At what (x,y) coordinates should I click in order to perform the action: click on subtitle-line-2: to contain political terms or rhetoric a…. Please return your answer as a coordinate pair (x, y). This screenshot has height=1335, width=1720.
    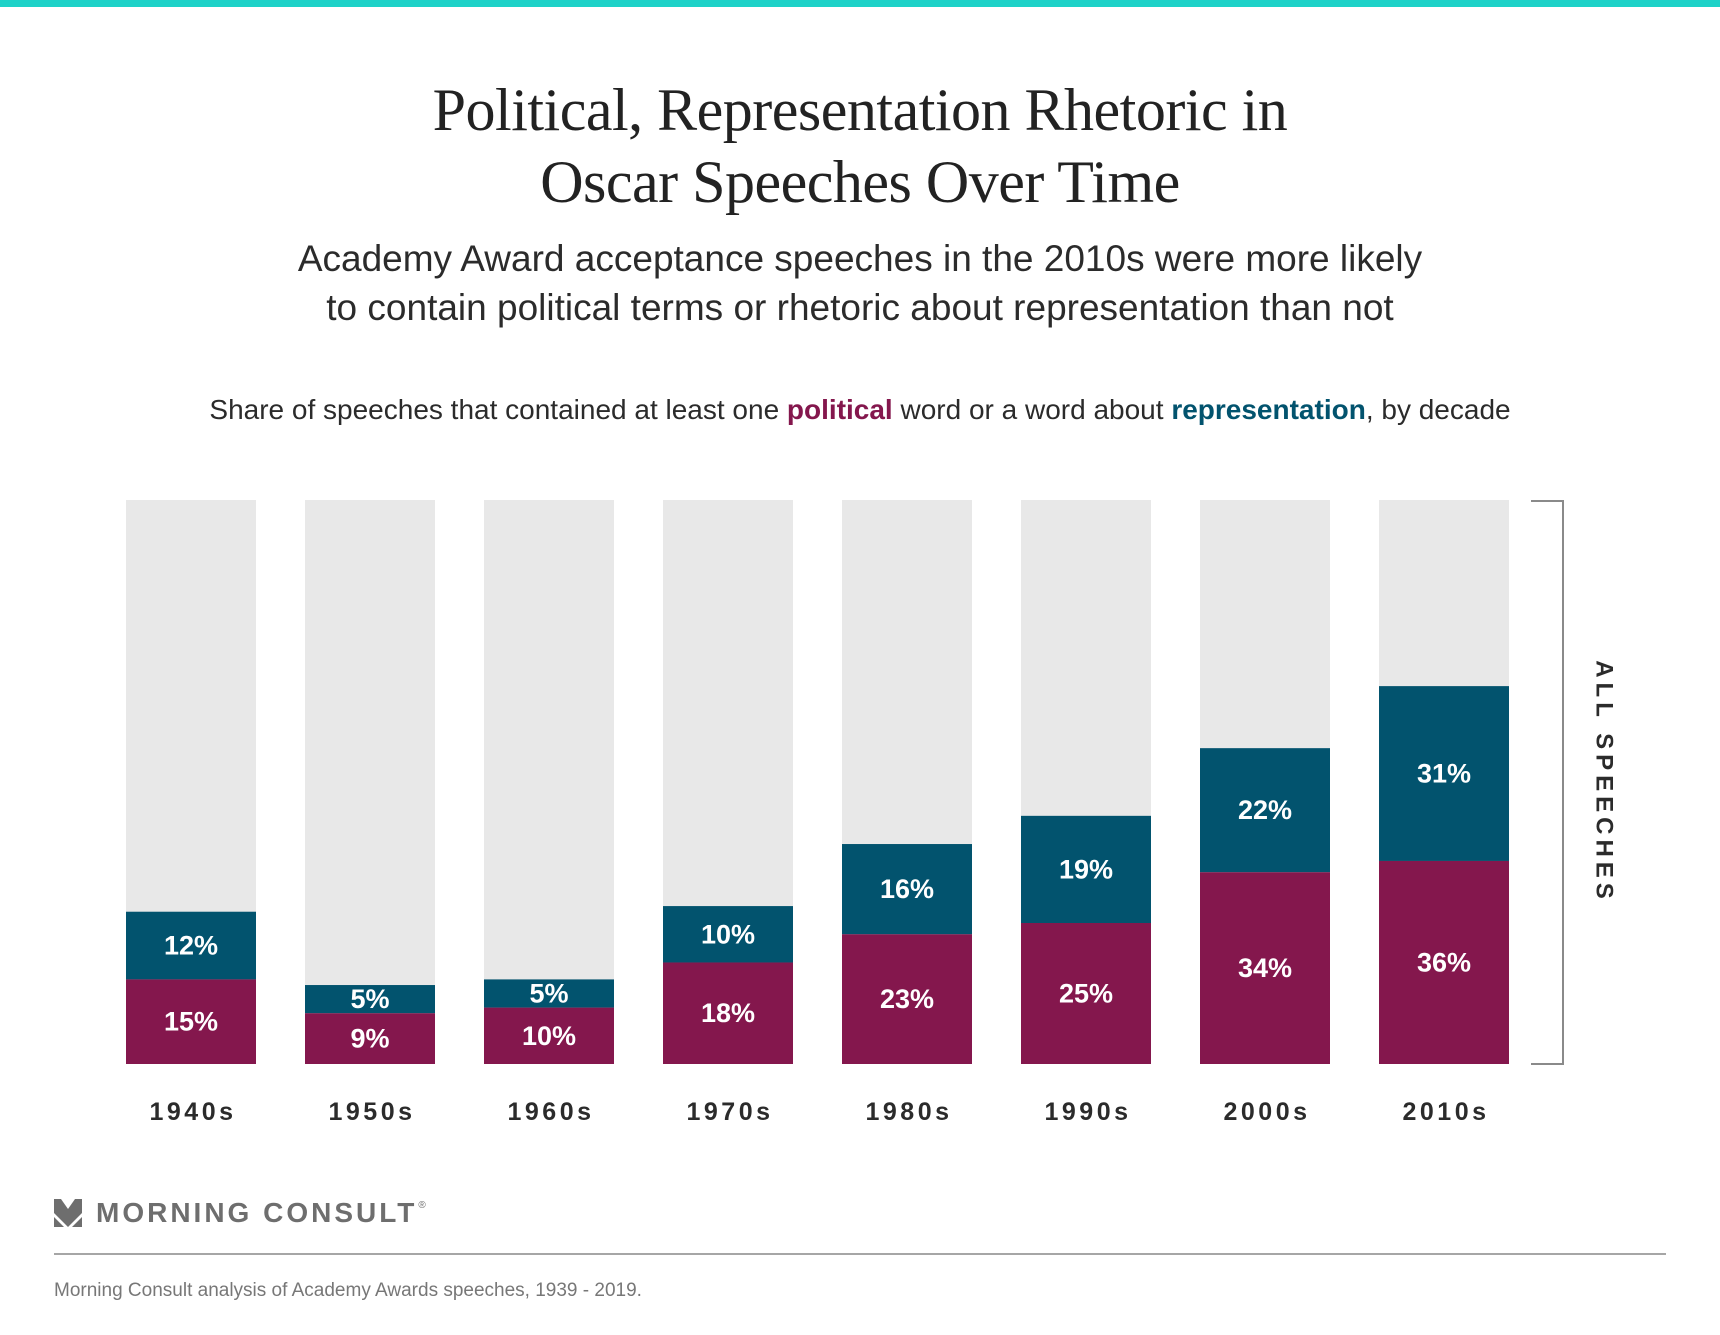
    Looking at the image, I should click on (860, 307).